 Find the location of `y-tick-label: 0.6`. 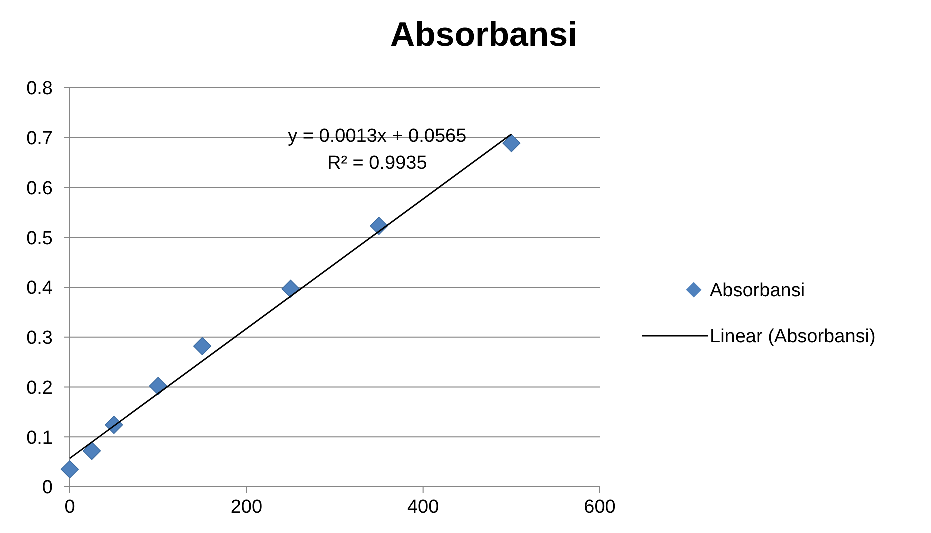

y-tick-label: 0.6 is located at coordinates (39, 189).